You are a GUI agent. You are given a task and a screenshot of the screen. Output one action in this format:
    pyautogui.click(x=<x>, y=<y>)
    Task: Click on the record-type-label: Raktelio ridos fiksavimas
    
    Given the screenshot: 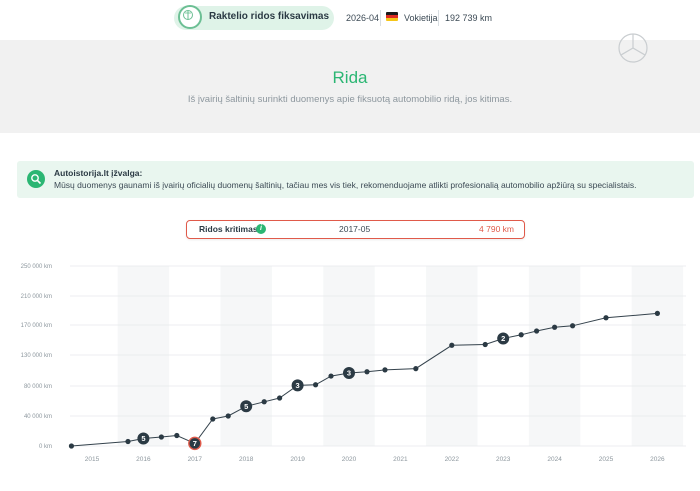 What is the action you would take?
    pyautogui.click(x=269, y=16)
    